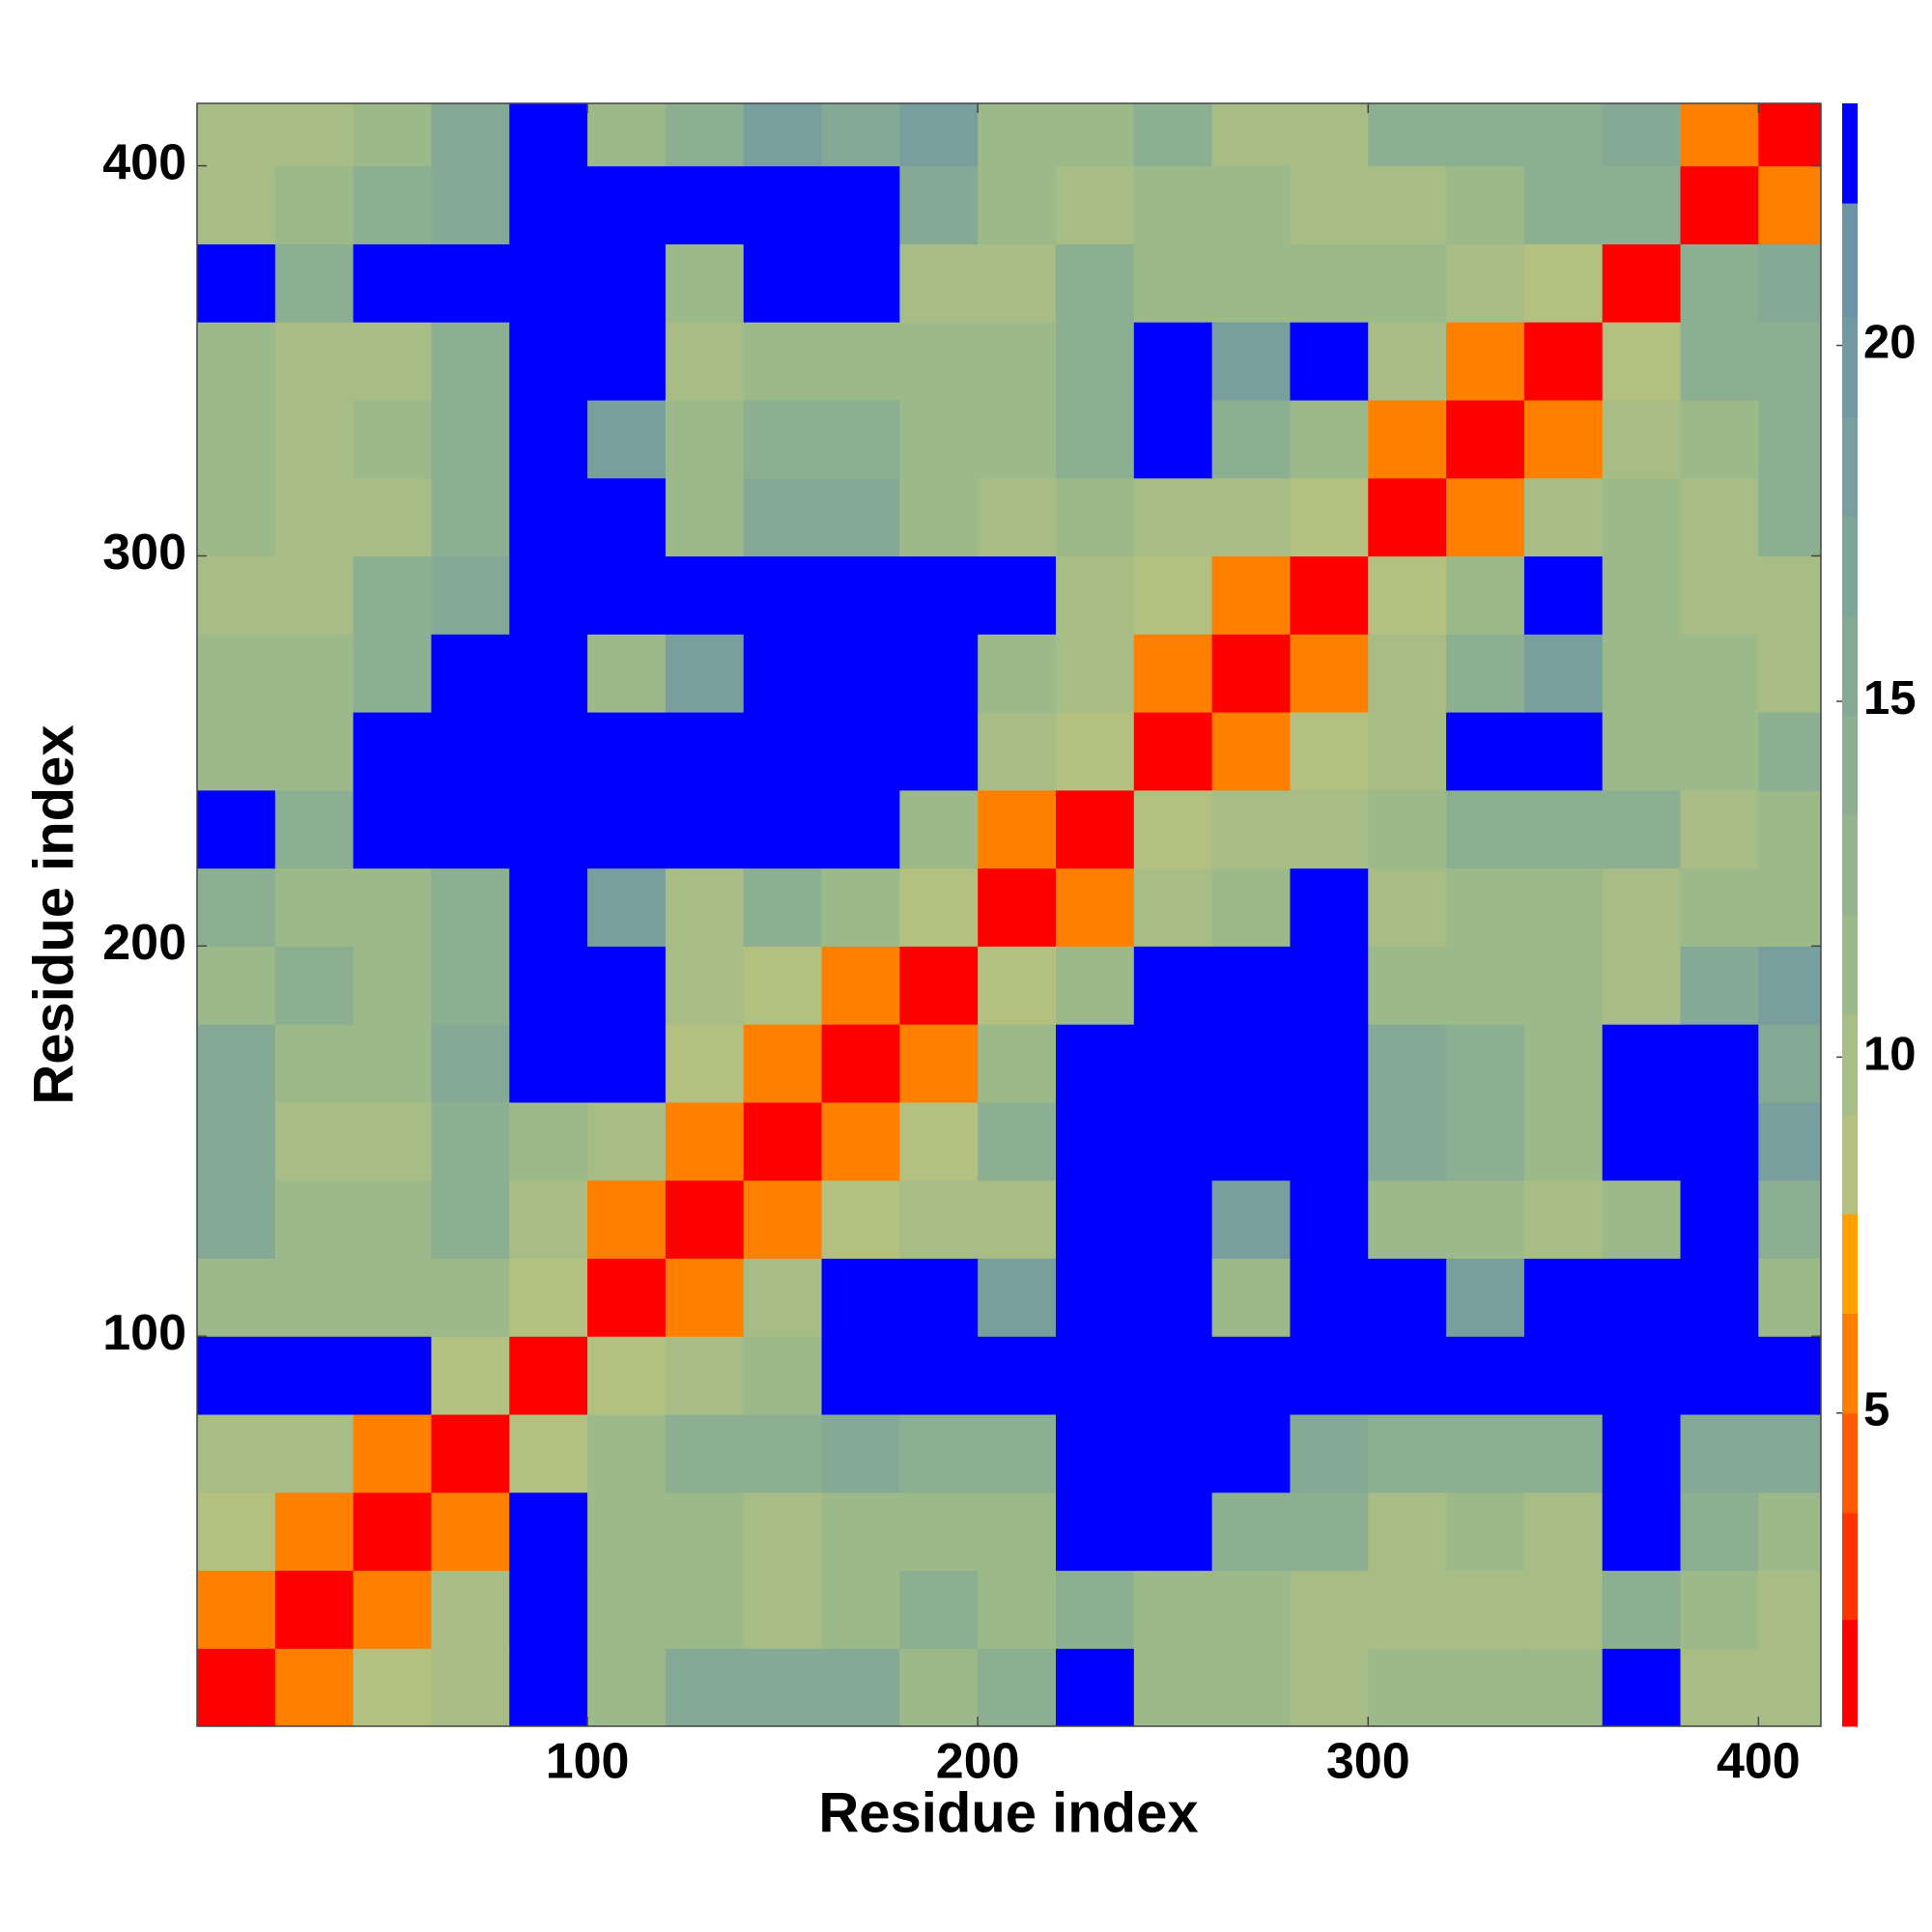 The width and height of the screenshot is (1932, 1932). I want to click on x-axis-label: Residue index, so click(1008, 1812).